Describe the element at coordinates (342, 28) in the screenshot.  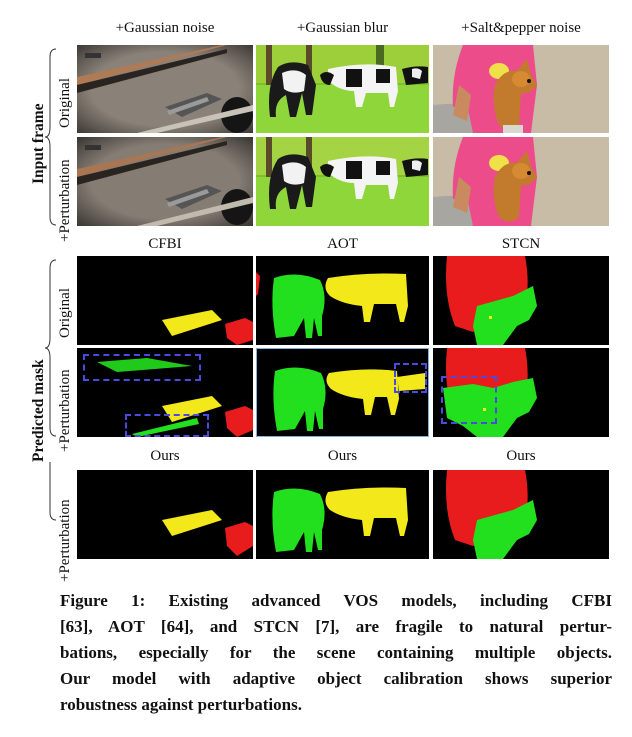
I see `column-title-gaussian-blur: +Gaussian blur` at that location.